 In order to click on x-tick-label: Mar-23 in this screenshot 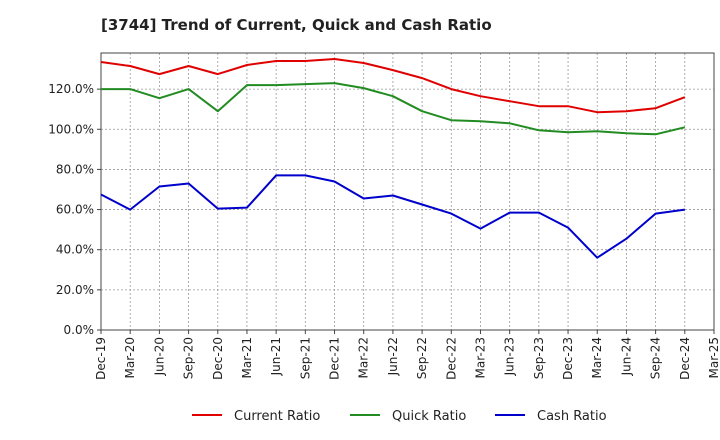, I will do `click(480, 357)`.